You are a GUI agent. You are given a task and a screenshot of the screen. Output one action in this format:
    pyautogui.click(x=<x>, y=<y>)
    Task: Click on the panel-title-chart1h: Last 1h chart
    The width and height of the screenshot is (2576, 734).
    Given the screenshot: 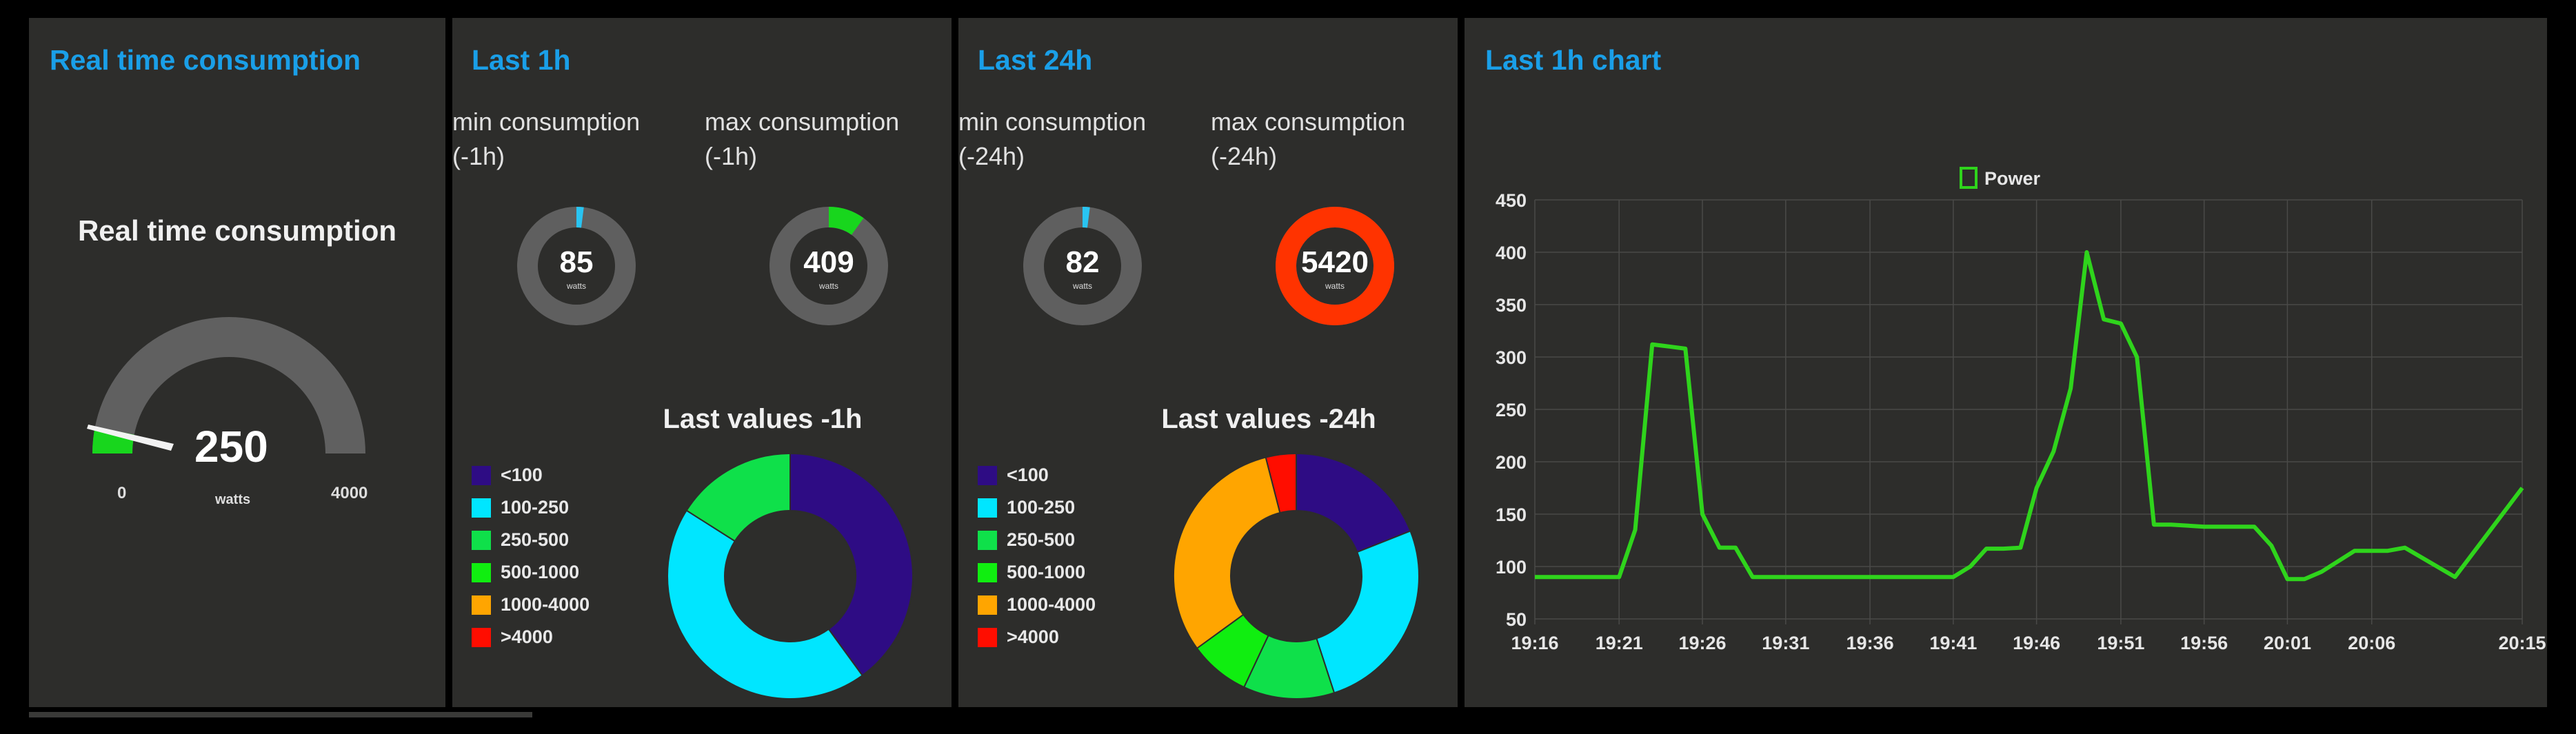 What is the action you would take?
    pyautogui.click(x=1573, y=60)
    